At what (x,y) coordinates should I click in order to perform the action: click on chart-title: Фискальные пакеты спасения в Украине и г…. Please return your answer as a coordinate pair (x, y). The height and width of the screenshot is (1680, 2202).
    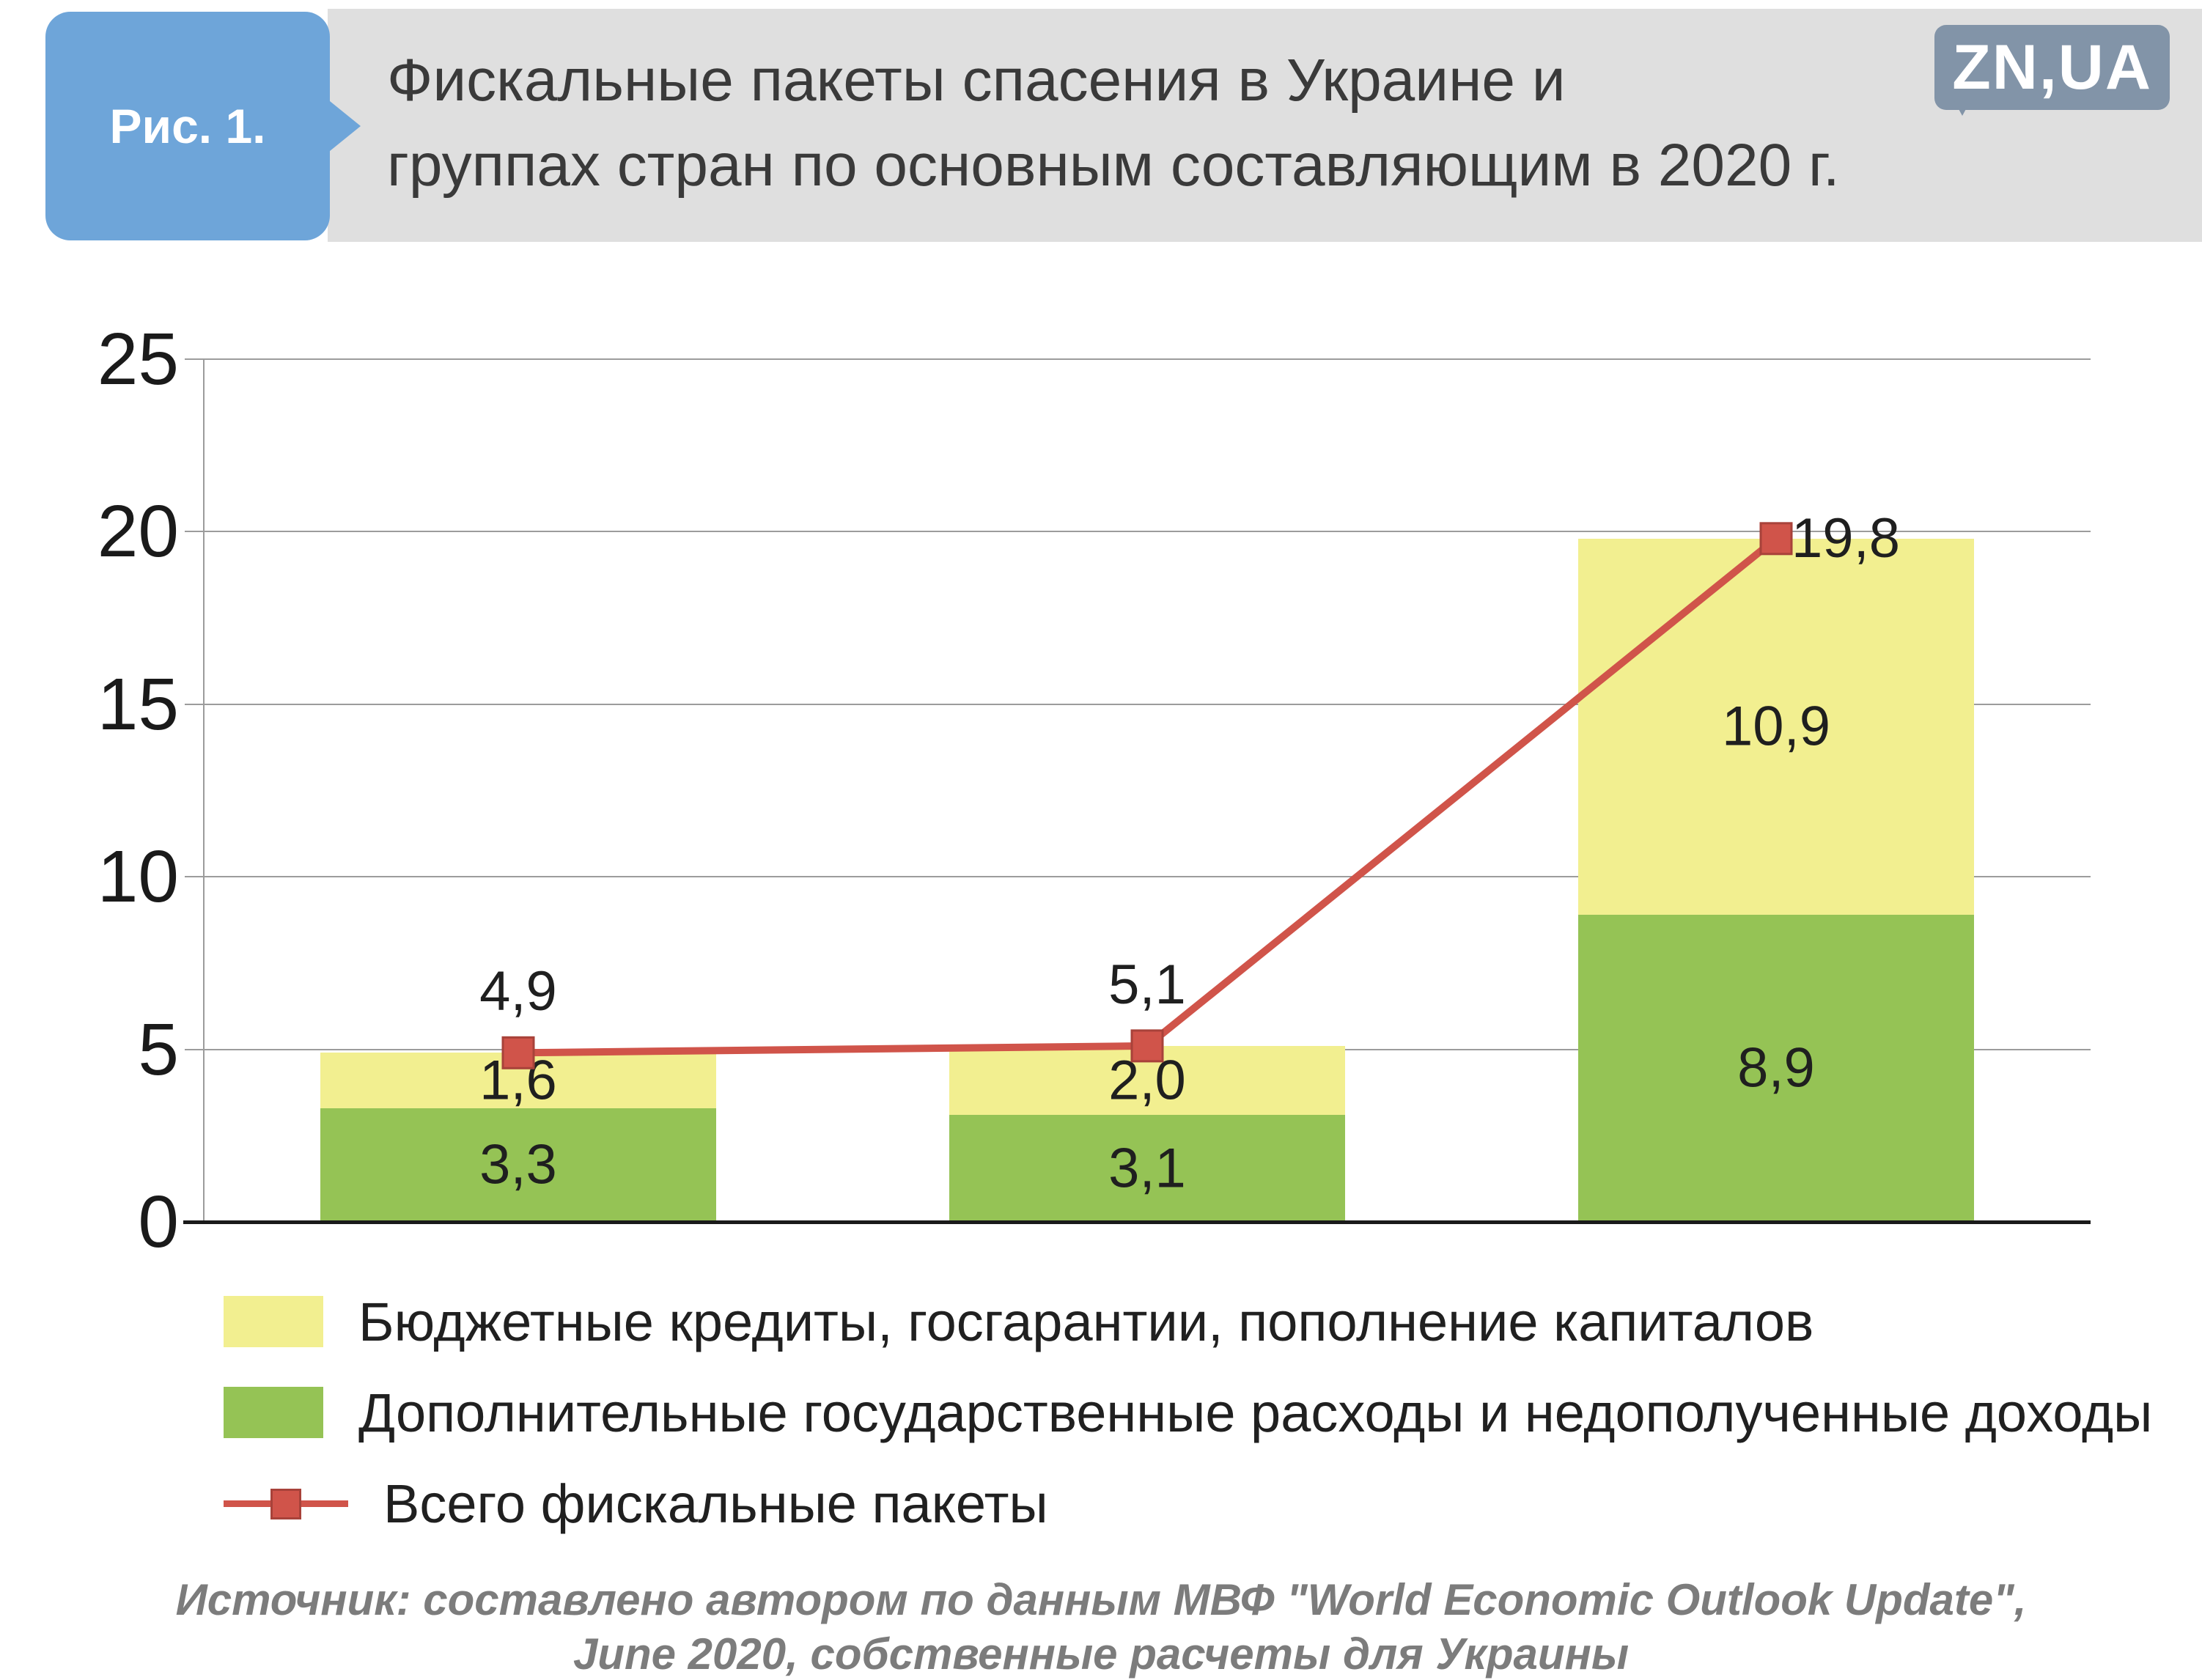
    Looking at the image, I should click on (1113, 123).